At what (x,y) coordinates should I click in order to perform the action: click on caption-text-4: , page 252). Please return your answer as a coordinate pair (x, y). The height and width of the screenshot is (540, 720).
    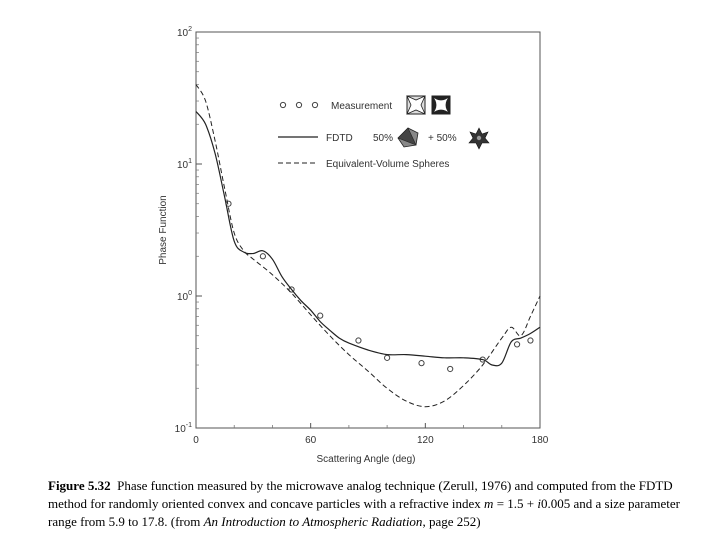
    Looking at the image, I should click on (451, 521).